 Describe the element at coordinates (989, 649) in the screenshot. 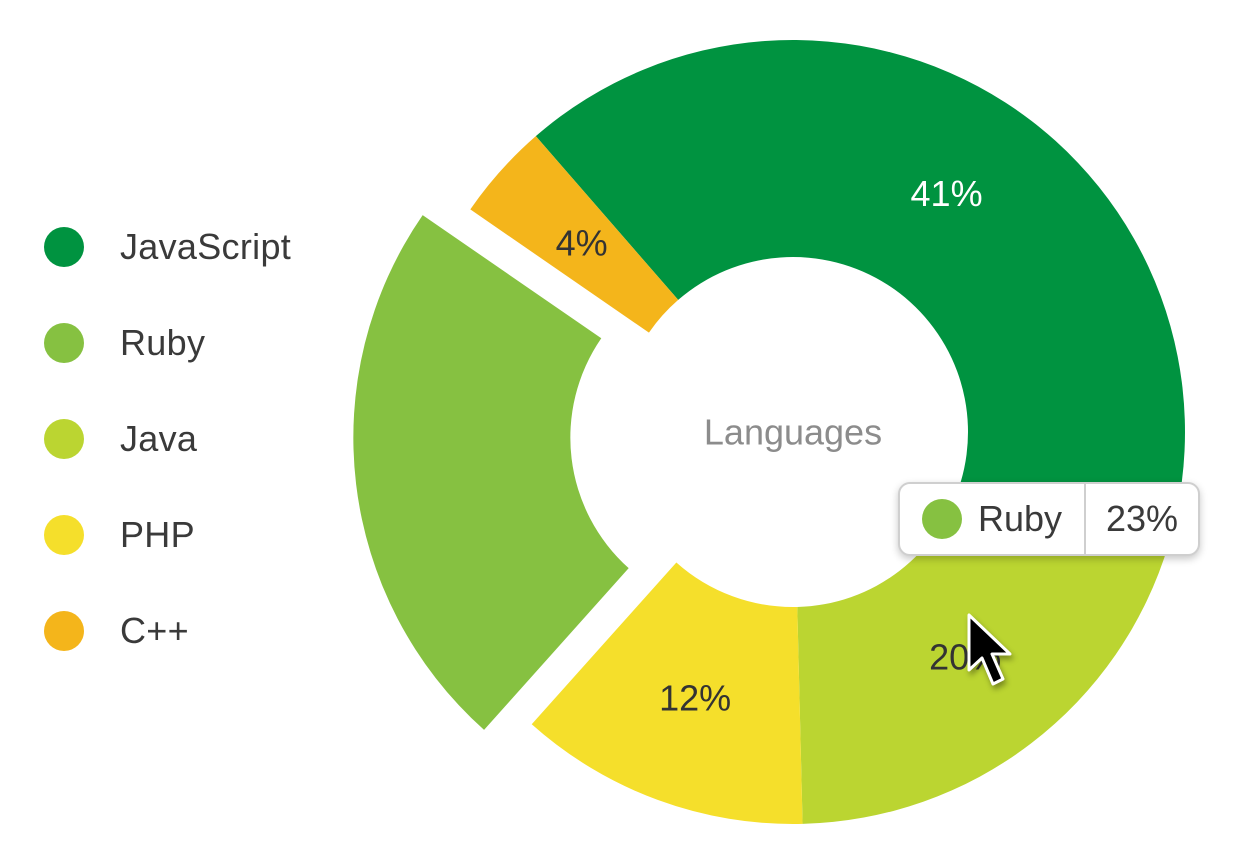

I see `arrow-pointer-icon` at that location.